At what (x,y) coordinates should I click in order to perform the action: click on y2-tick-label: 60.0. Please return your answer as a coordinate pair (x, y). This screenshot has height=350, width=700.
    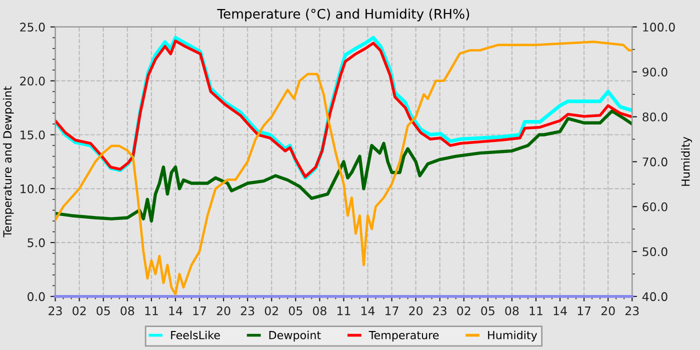
    Looking at the image, I should click on (655, 207).